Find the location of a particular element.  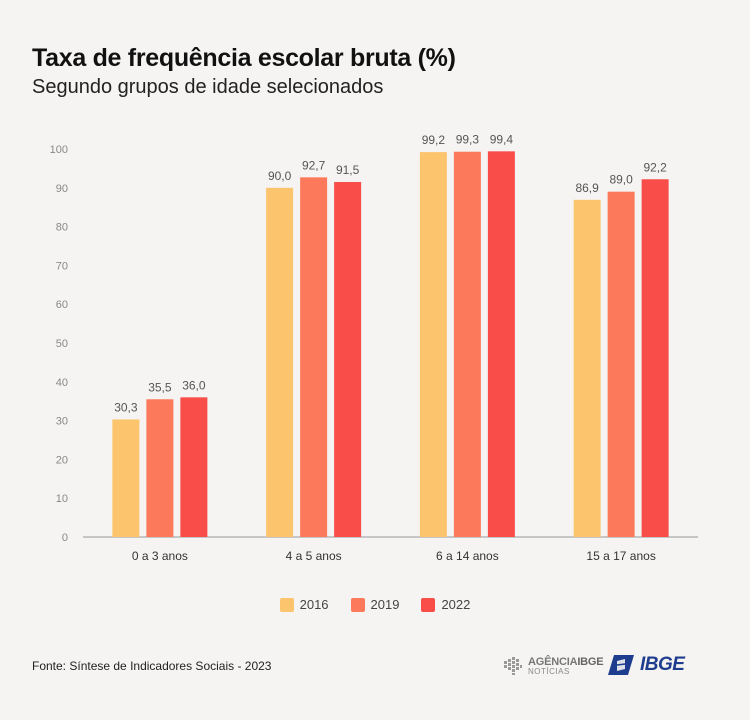

legend-item-2019: 2019 is located at coordinates (375, 604).